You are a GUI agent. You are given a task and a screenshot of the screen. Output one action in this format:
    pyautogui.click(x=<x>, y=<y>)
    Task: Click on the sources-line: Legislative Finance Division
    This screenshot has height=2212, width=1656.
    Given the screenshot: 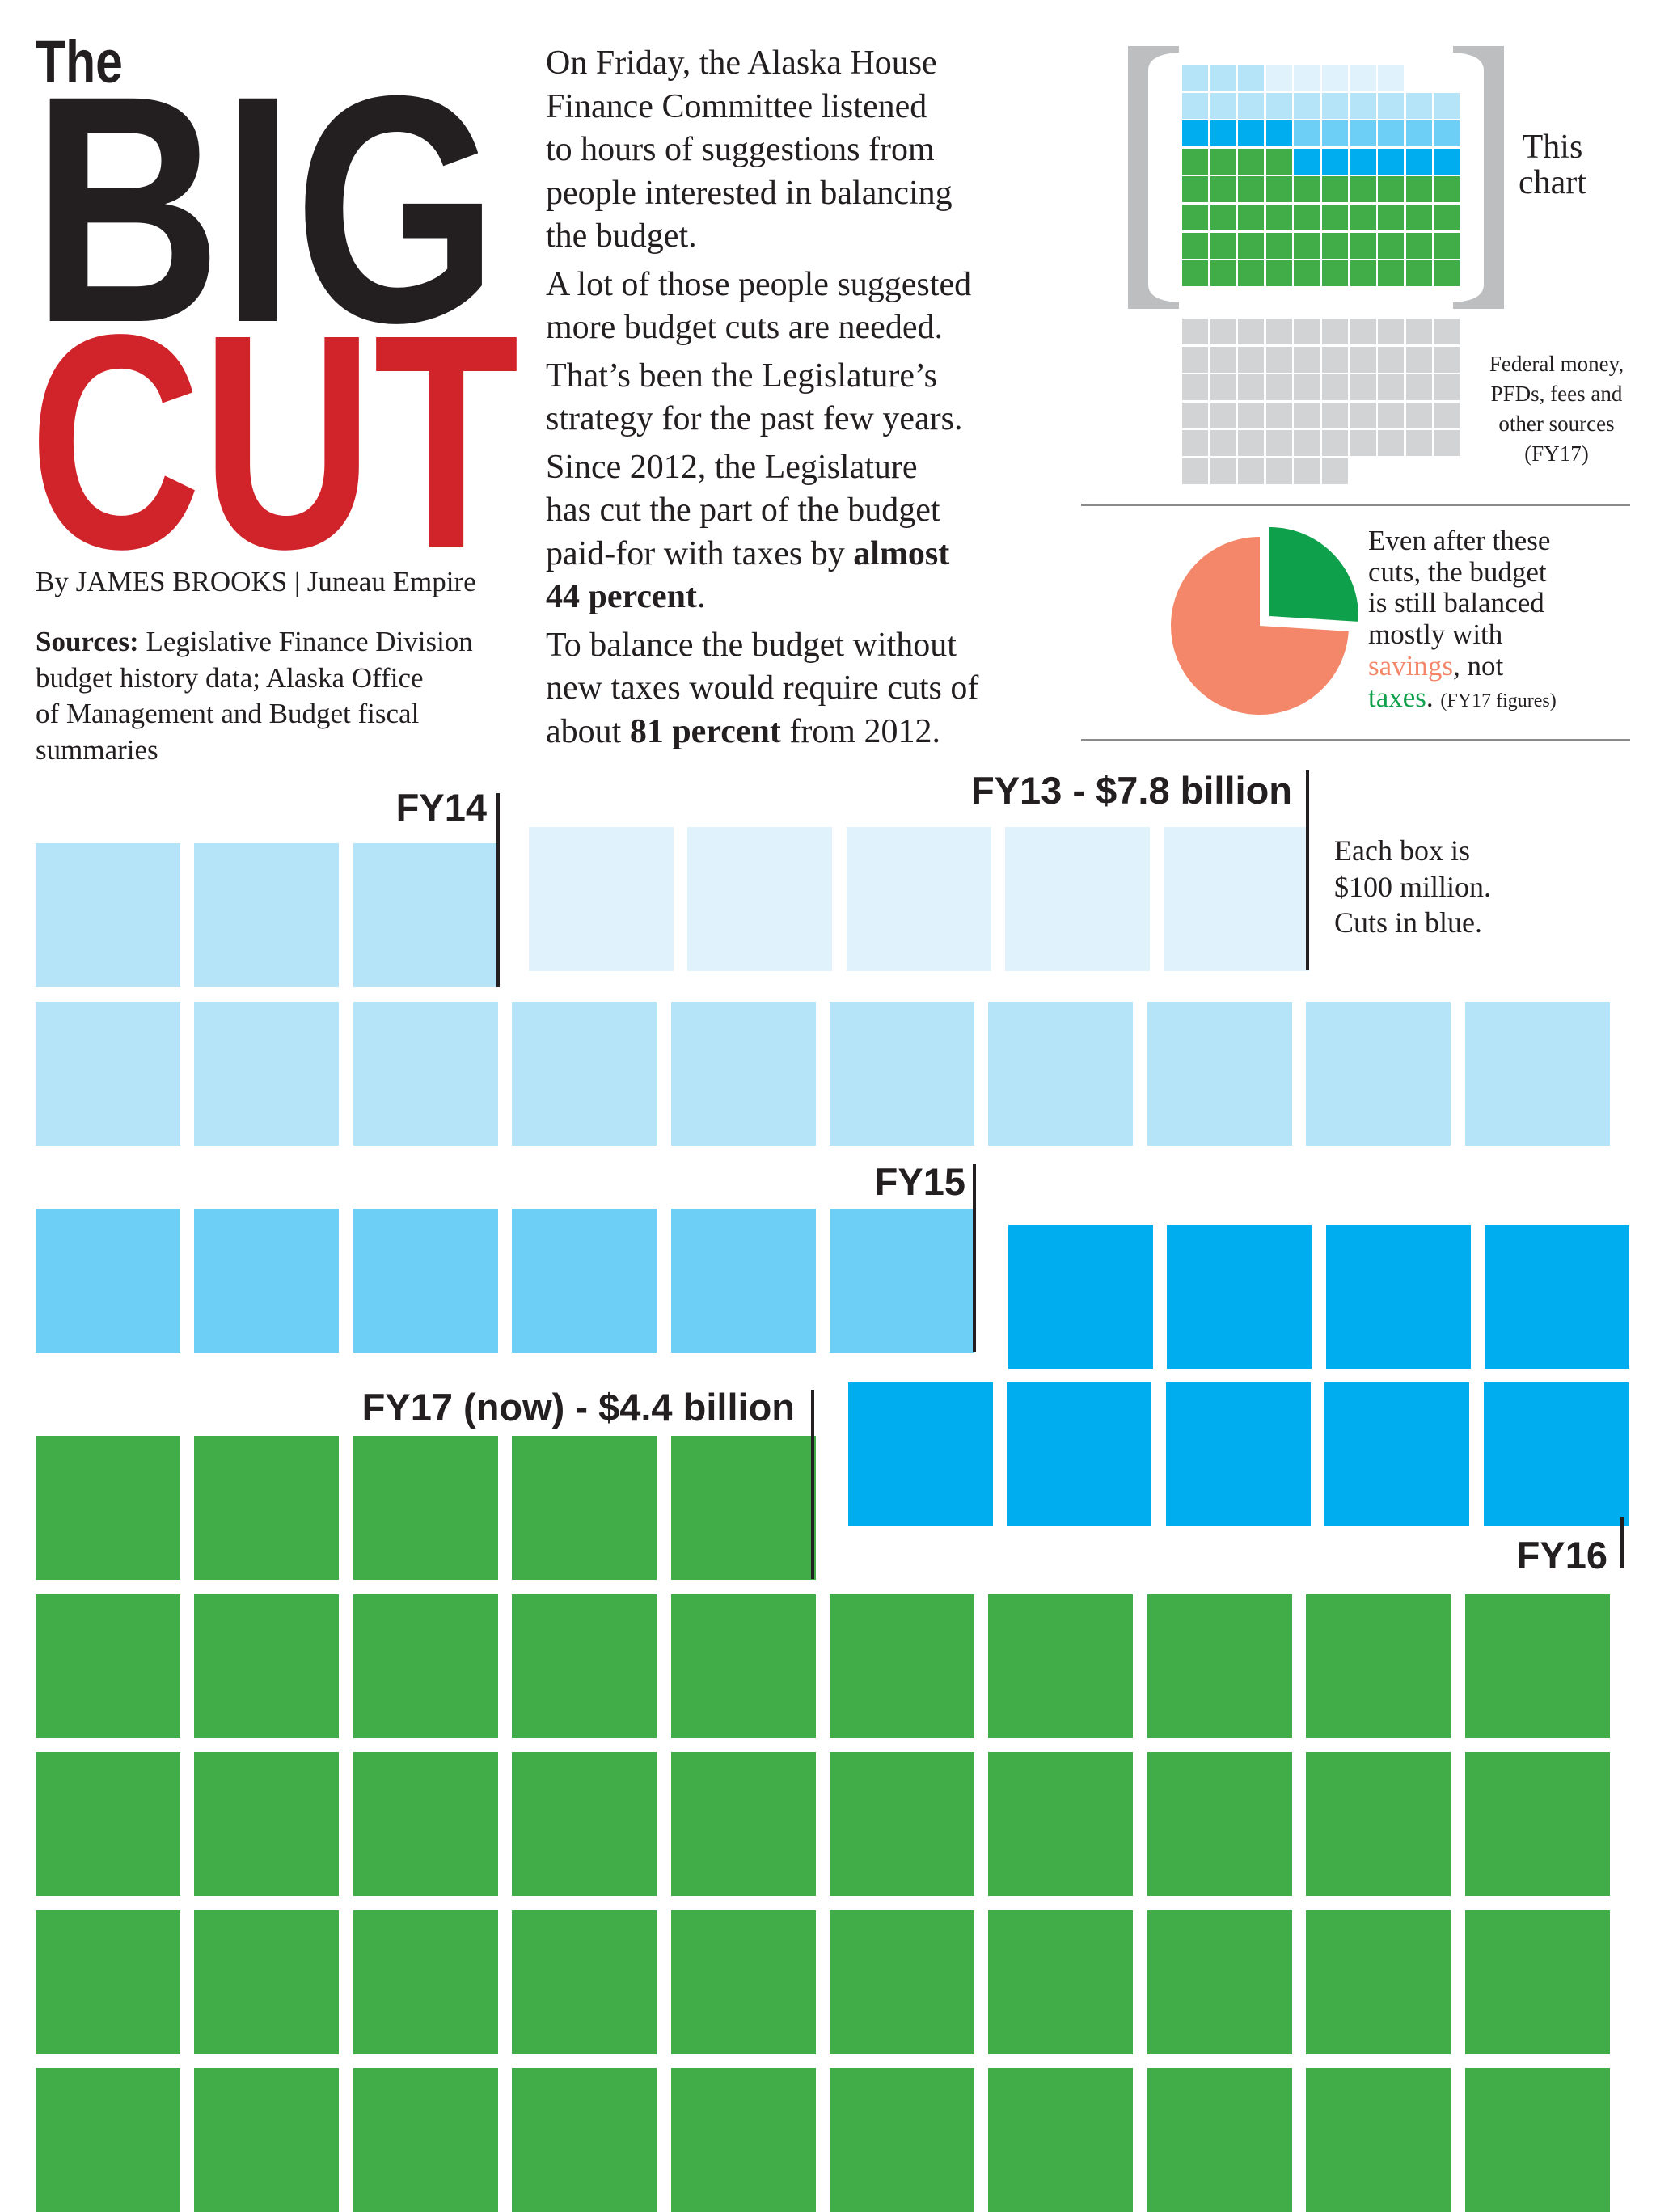 What is the action you would take?
    pyautogui.click(x=305, y=641)
    